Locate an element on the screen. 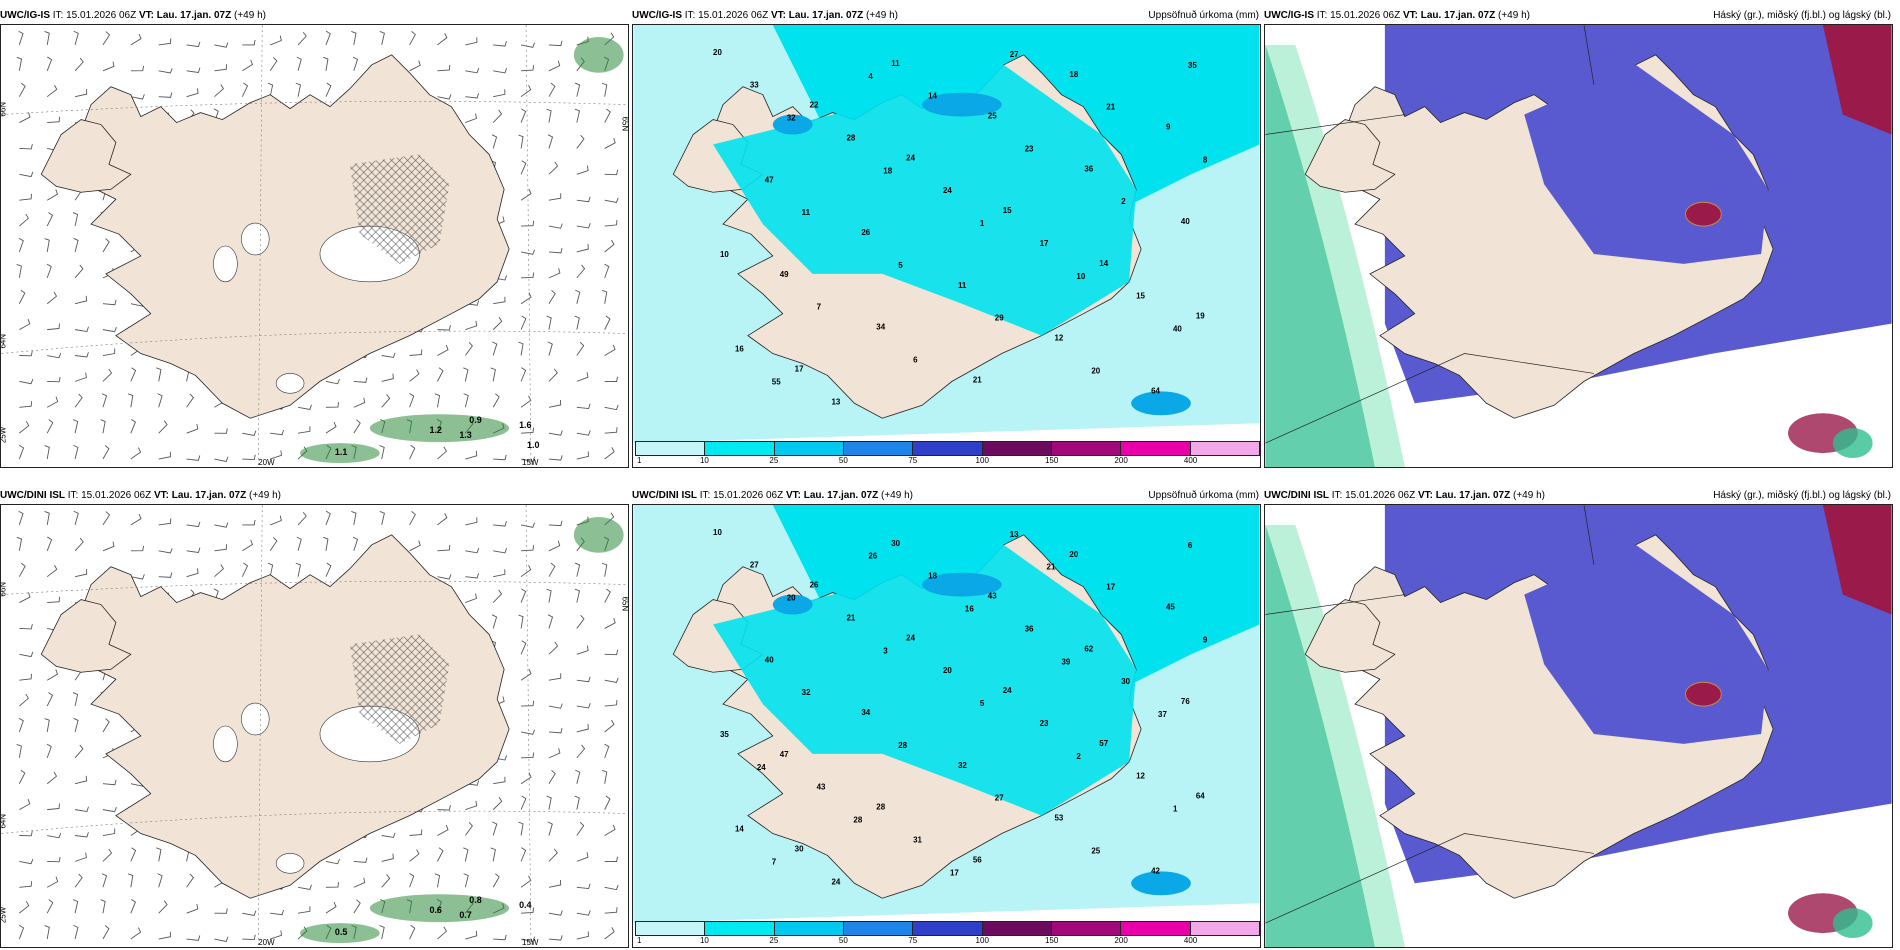 This screenshot has width=1900, height=950. snow-hatch-area is located at coordinates (399, 689).